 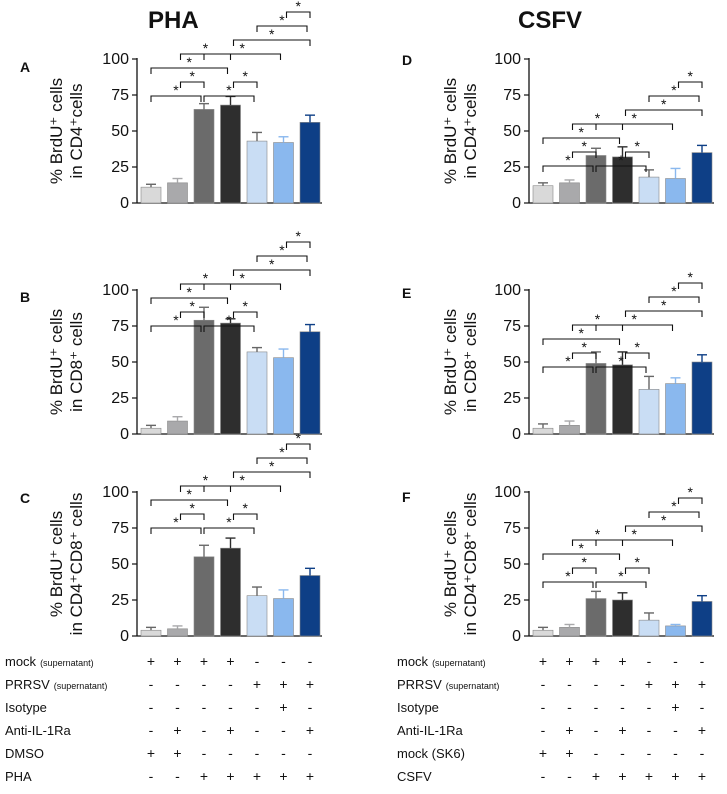 What do you see at coordinates (407, 60) in the screenshot?
I see `panel-letter-d: D` at bounding box center [407, 60].